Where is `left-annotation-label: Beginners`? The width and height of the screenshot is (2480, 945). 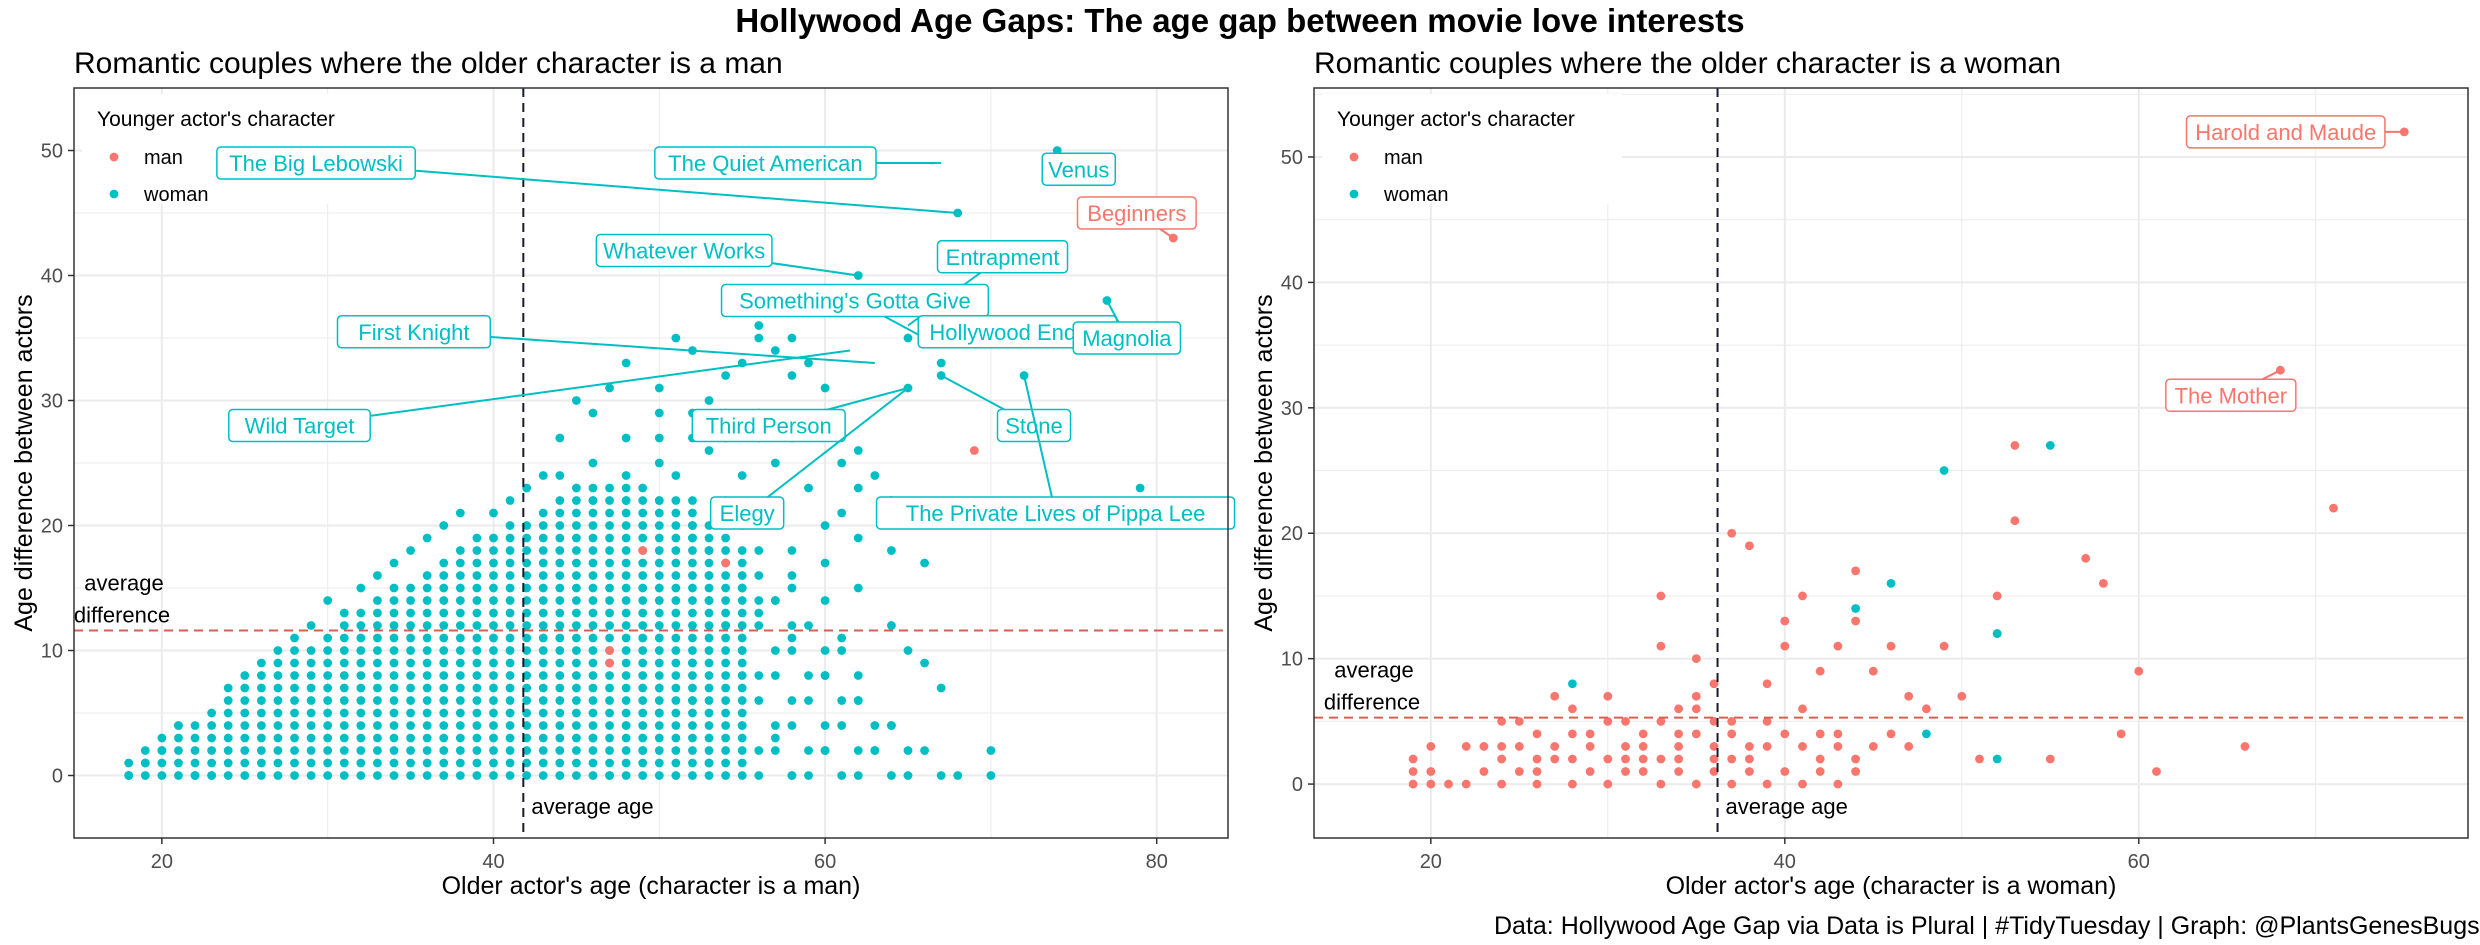 left-annotation-label: Beginners is located at coordinates (1136, 213).